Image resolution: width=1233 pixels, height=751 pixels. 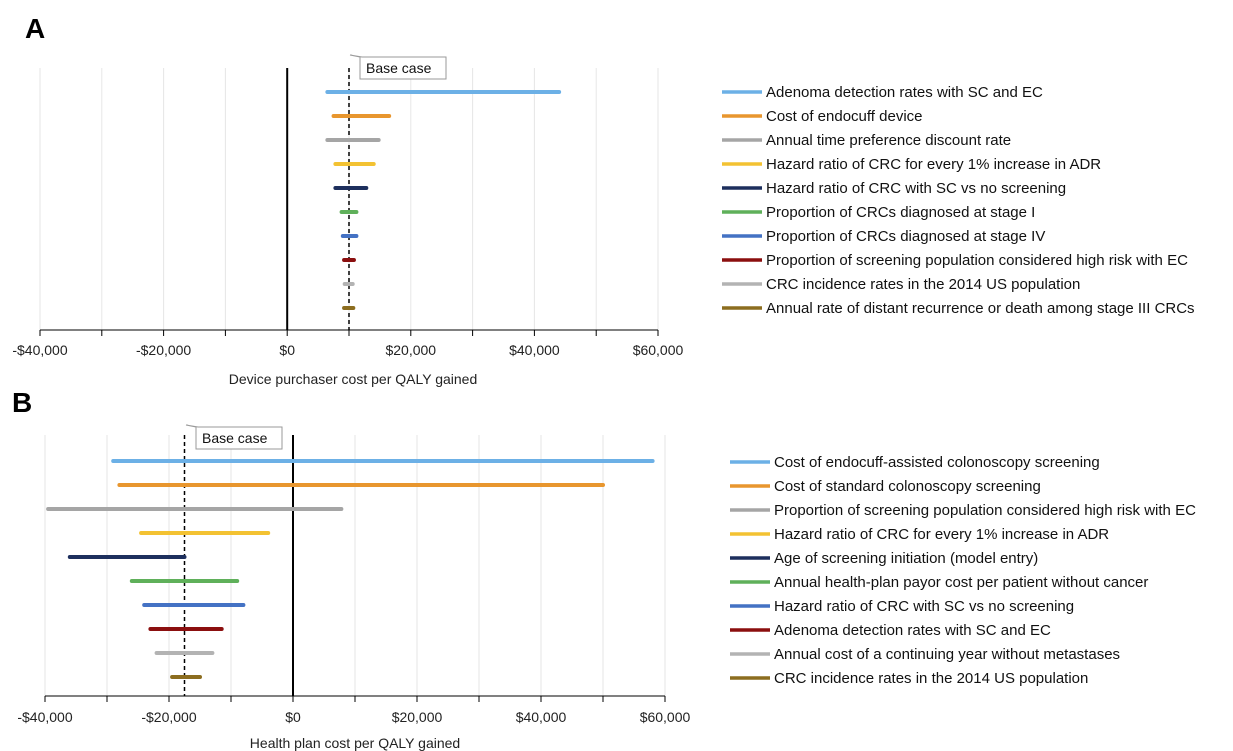 What do you see at coordinates (905, 236) in the screenshot?
I see `legend-entry: Proportion of CRCs diagnosed at stage IV` at bounding box center [905, 236].